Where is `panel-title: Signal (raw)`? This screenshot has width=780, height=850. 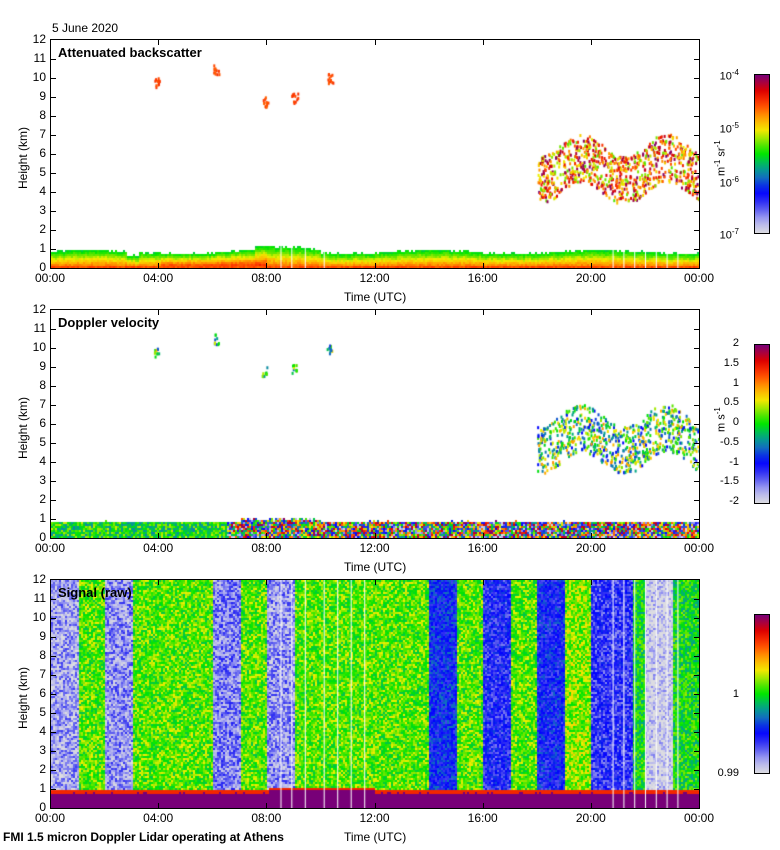
panel-title: Signal (raw) is located at coordinates (95, 592).